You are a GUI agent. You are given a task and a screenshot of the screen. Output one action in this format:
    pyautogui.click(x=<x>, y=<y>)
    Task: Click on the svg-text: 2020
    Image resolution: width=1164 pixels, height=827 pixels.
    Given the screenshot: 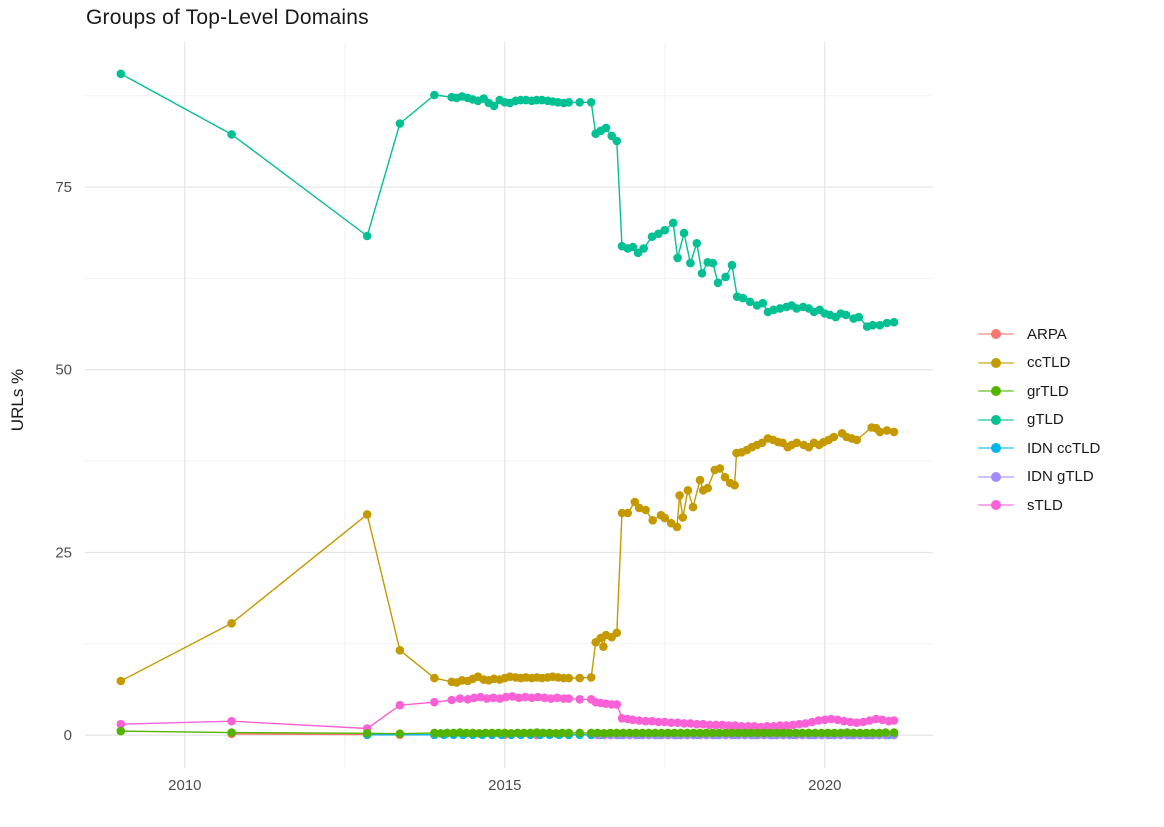 What is the action you would take?
    pyautogui.click(x=824, y=785)
    